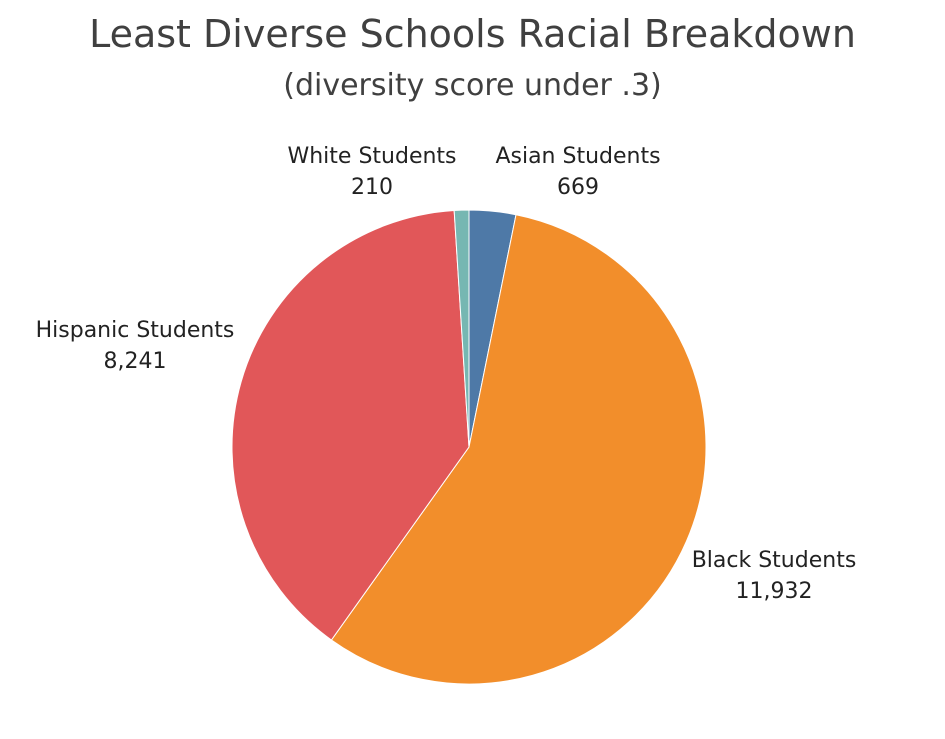 The height and width of the screenshot is (739, 945). Describe the element at coordinates (135, 346) in the screenshot. I see `slice-label-hispanic: Hispanic Students 8,241` at that location.